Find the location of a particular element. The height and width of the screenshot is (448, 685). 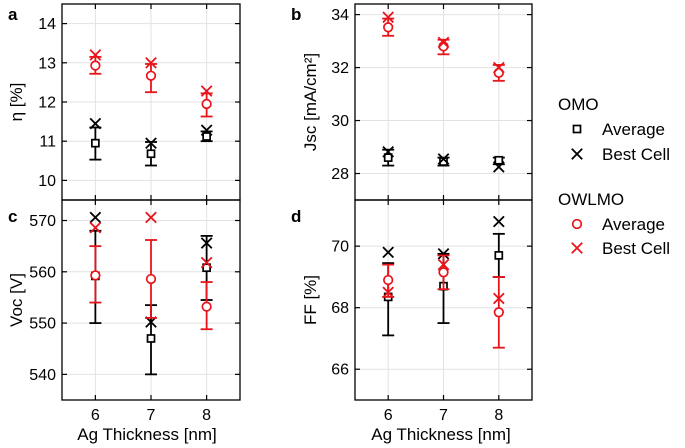

y-tick-label: 12 is located at coordinates (47, 103).